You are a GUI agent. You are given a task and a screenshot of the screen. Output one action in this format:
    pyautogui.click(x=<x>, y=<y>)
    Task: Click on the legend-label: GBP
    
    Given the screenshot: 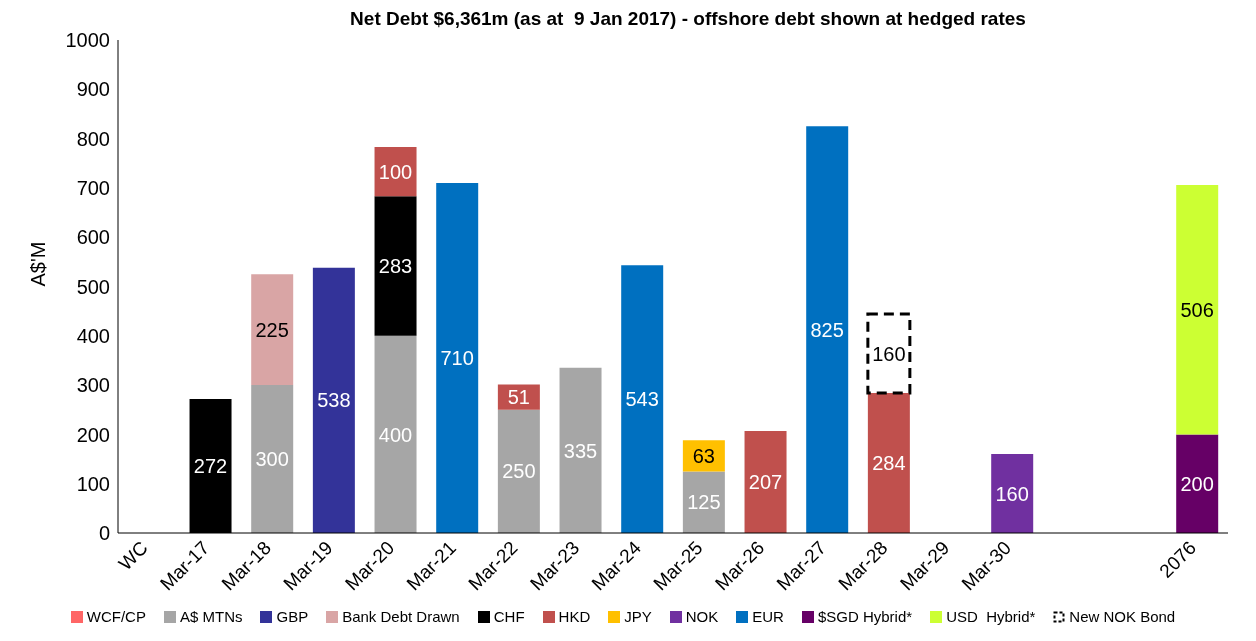 What is the action you would take?
    pyautogui.click(x=292, y=616)
    